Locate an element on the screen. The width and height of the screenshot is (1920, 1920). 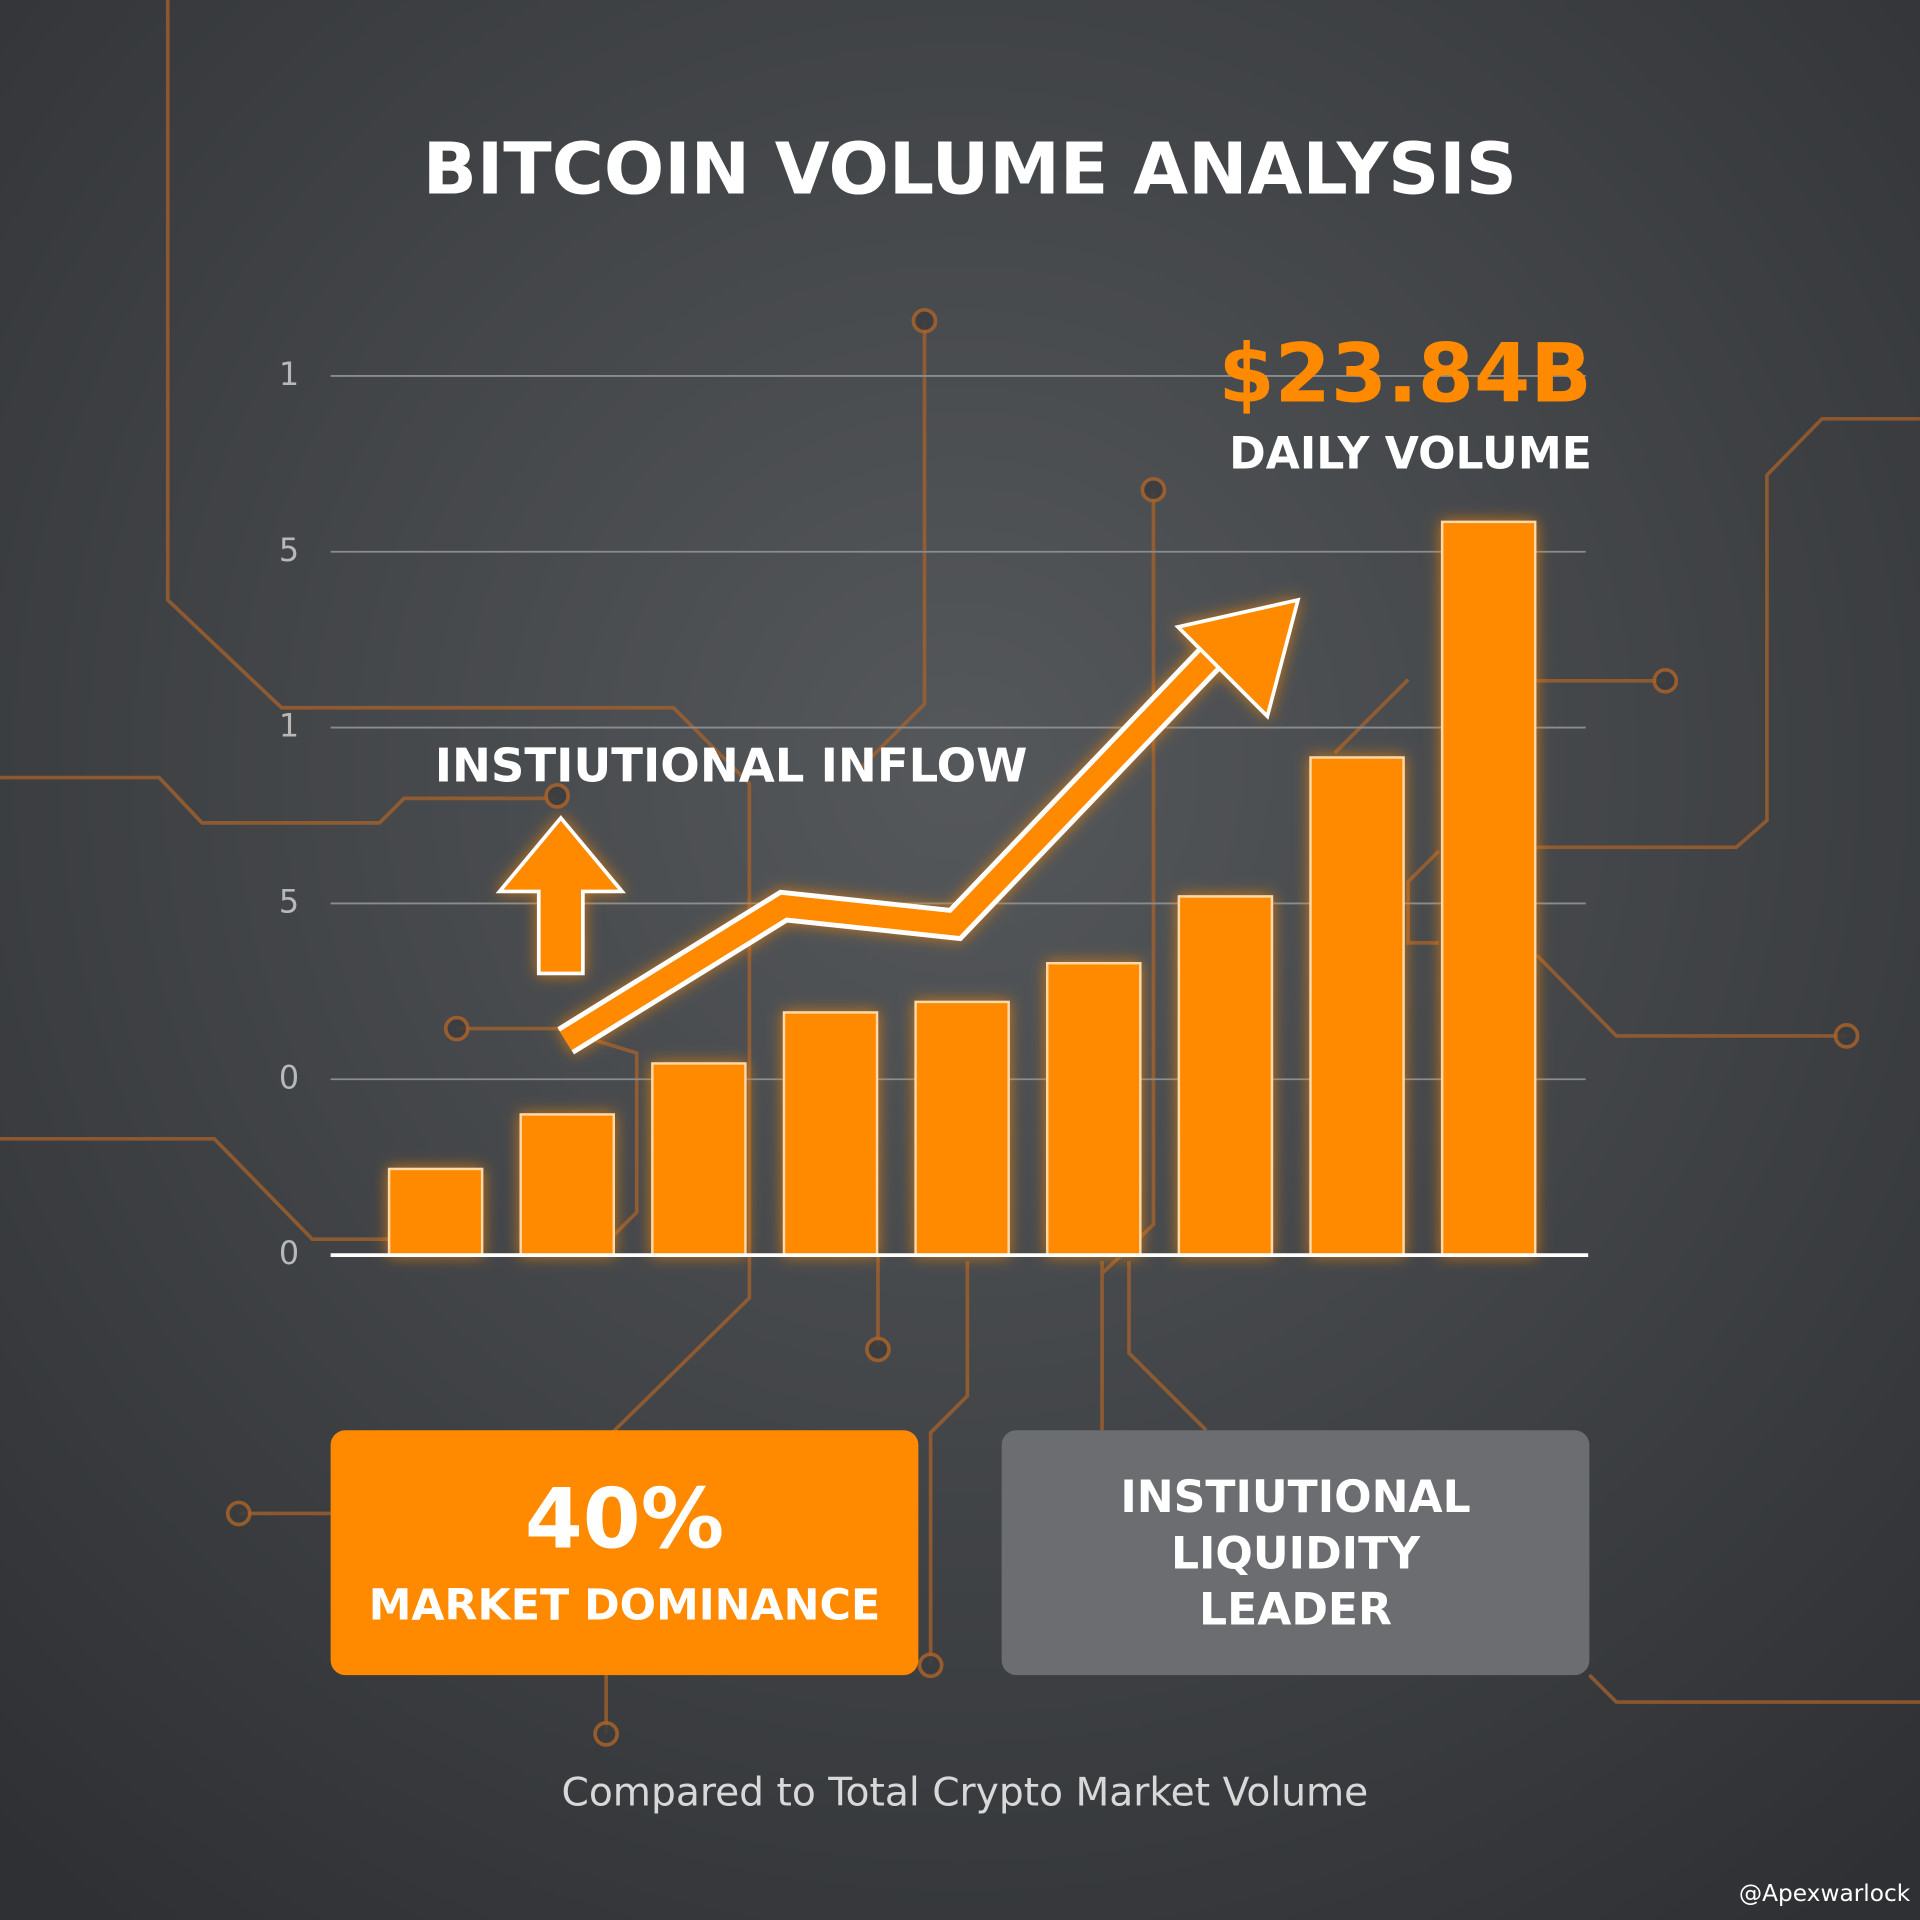
info-line: LIQUIDITY is located at coordinates (1296, 1553).